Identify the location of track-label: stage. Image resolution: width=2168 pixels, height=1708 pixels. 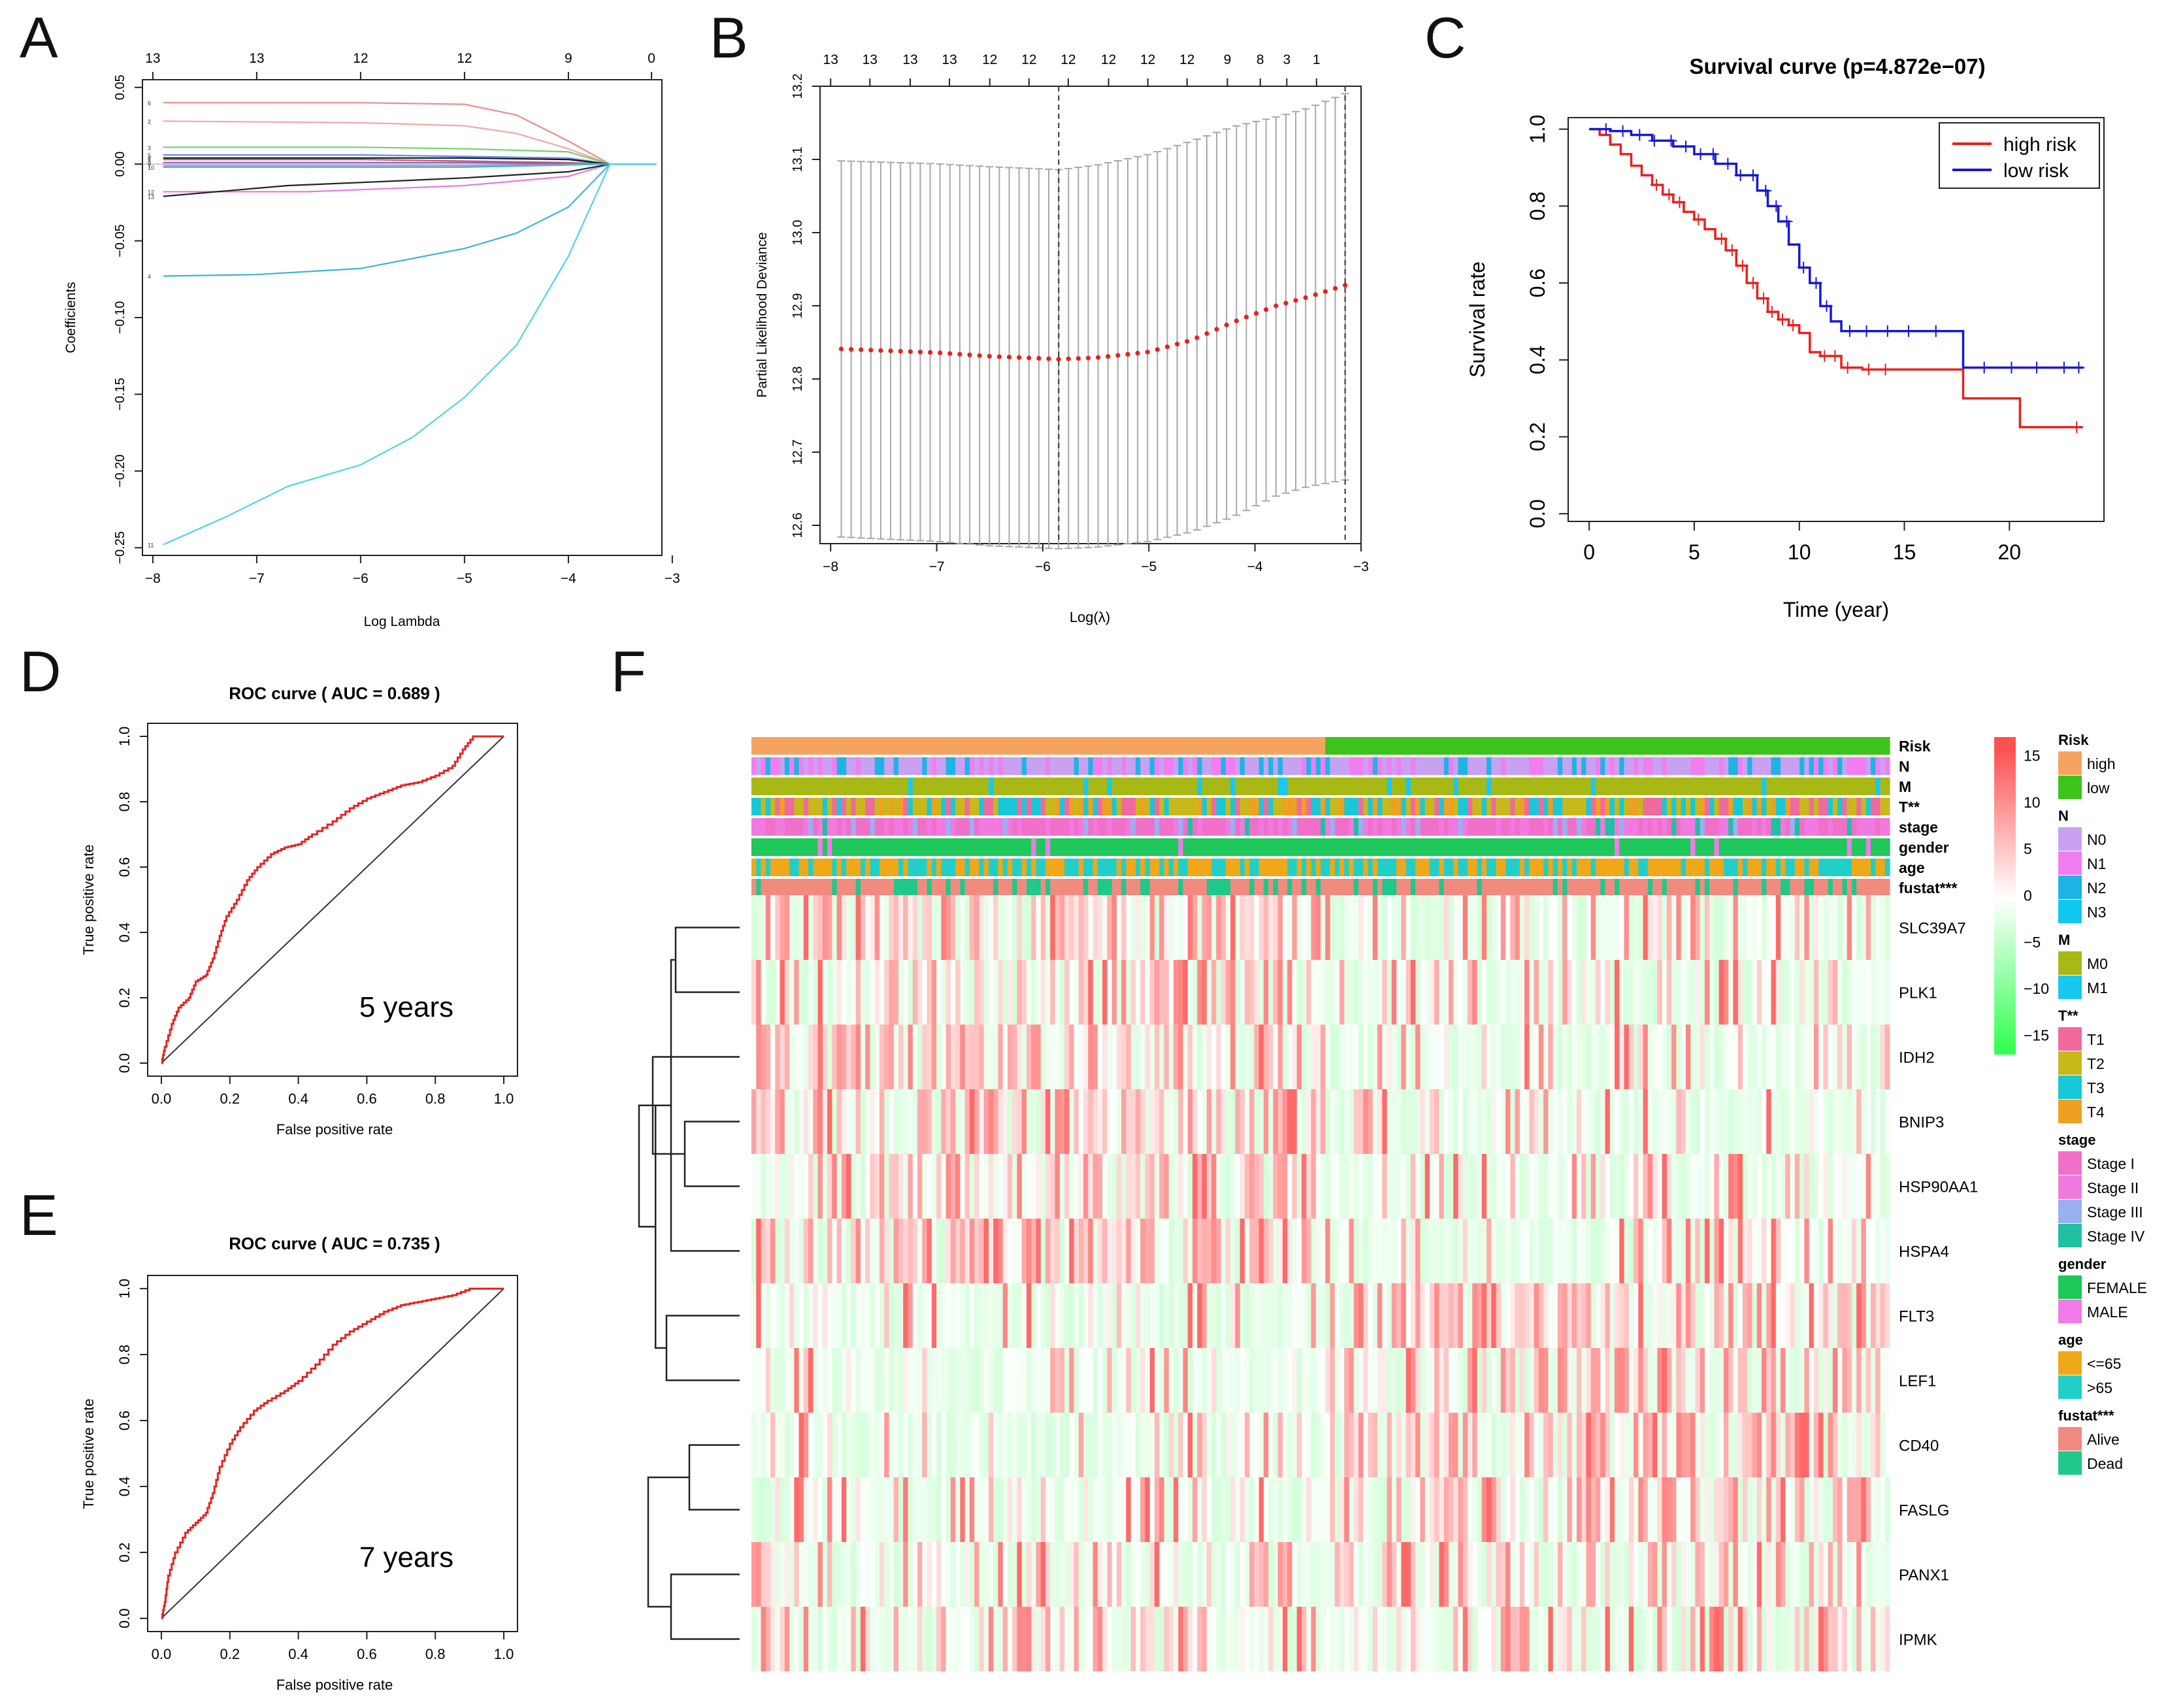
(1918, 827).